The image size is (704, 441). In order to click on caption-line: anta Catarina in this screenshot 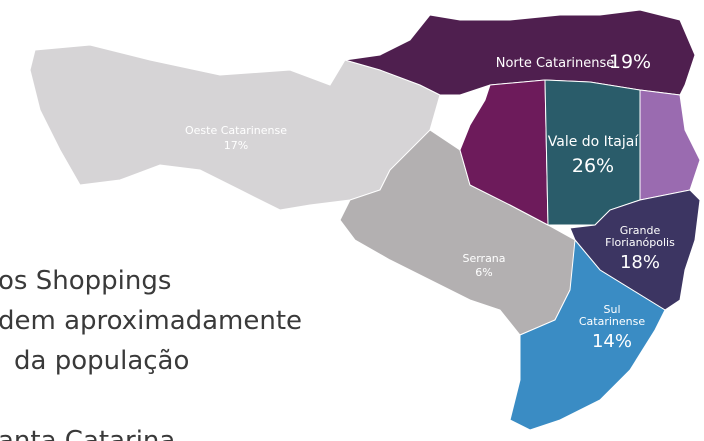, I will do `click(87, 433)`.